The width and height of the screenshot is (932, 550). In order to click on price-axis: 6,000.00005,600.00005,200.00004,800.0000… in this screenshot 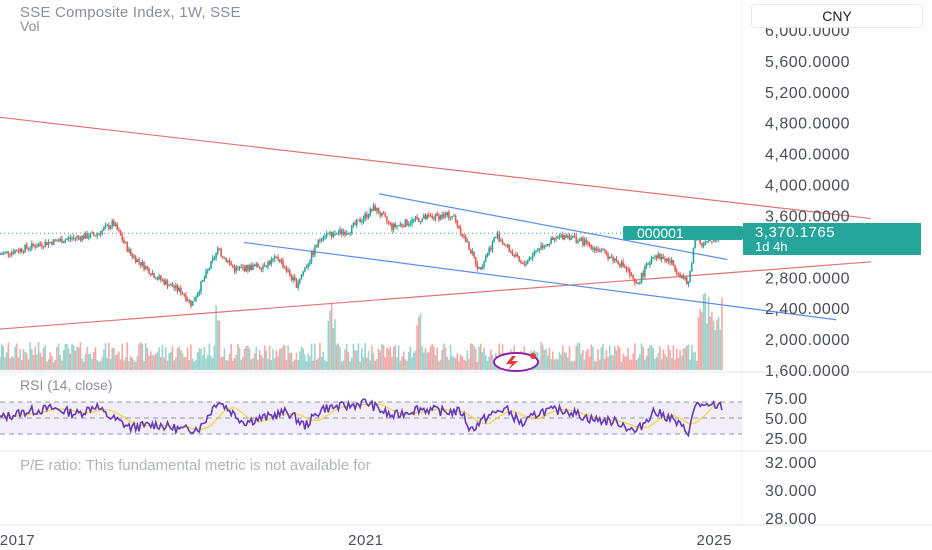, I will do `click(807, 275)`.